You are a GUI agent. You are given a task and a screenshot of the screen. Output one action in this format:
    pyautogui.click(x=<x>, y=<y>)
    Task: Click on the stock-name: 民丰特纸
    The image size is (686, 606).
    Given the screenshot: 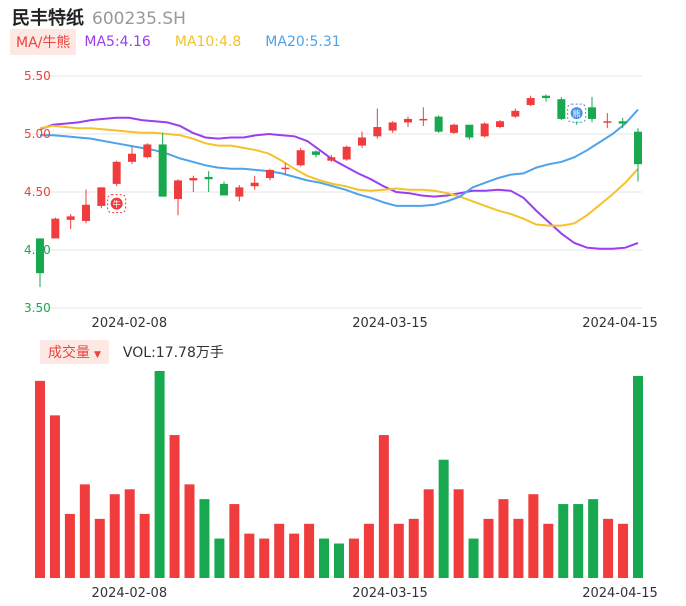 What is the action you would take?
    pyautogui.click(x=48, y=18)
    